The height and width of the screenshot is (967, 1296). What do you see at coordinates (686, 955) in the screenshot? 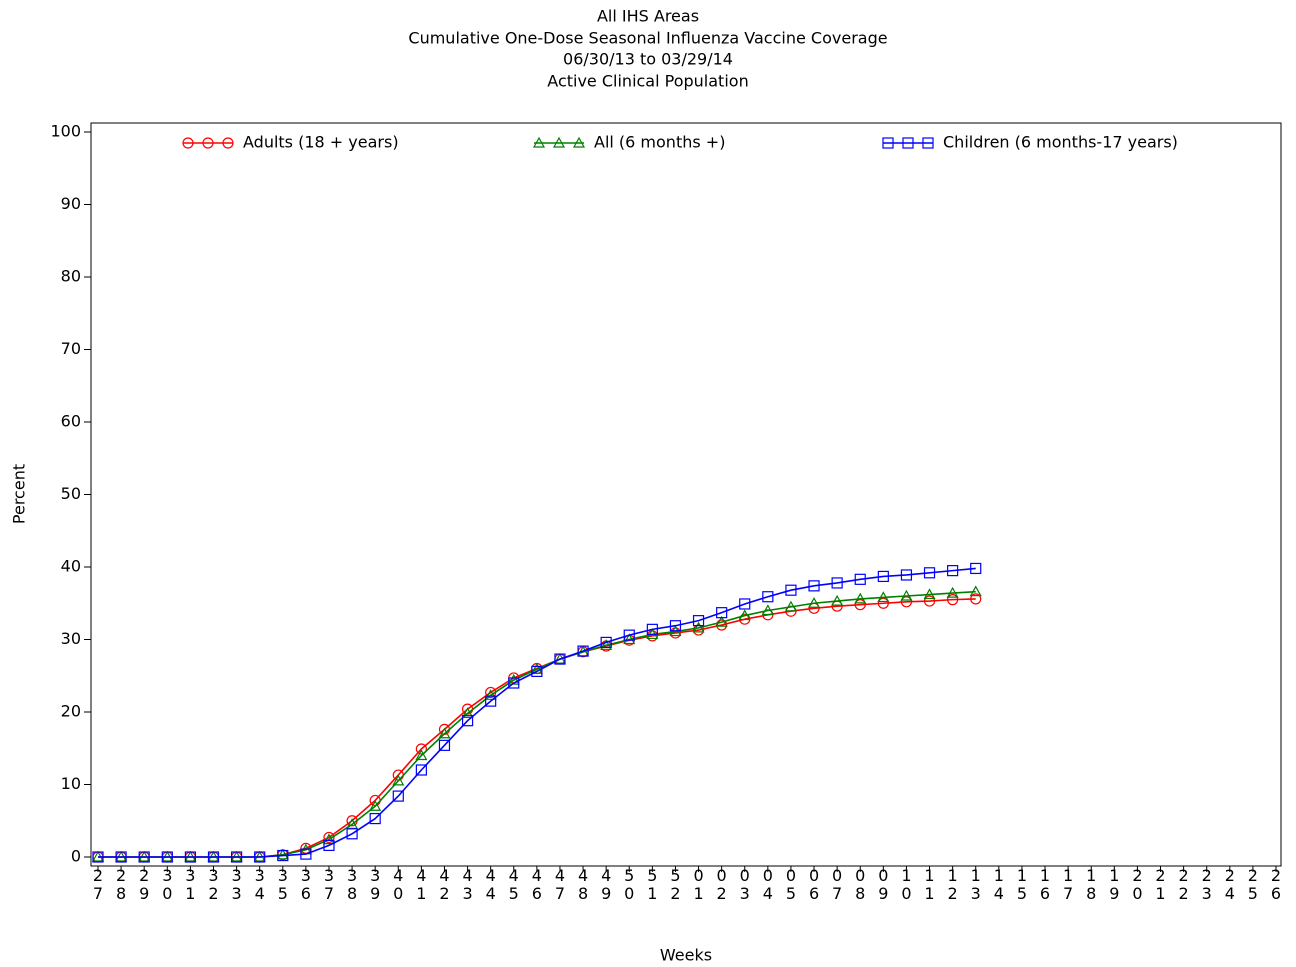
I see `x-axis-label: Weeks` at bounding box center [686, 955].